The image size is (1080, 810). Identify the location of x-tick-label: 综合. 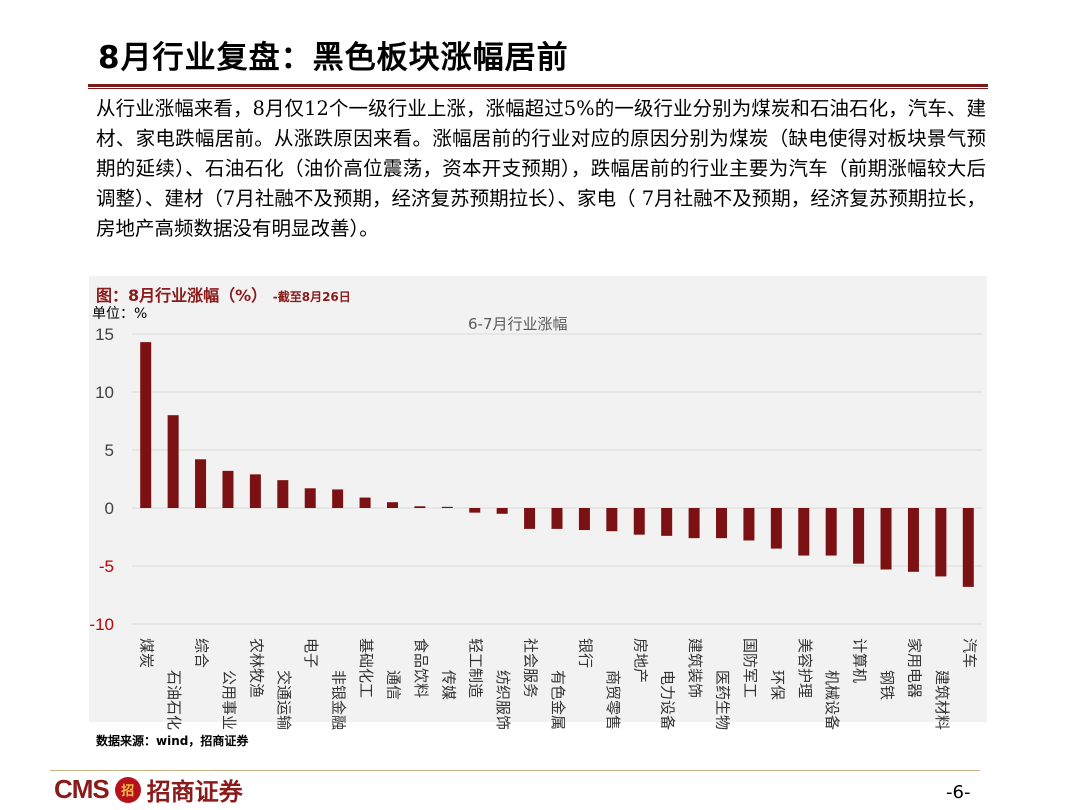
(202, 653).